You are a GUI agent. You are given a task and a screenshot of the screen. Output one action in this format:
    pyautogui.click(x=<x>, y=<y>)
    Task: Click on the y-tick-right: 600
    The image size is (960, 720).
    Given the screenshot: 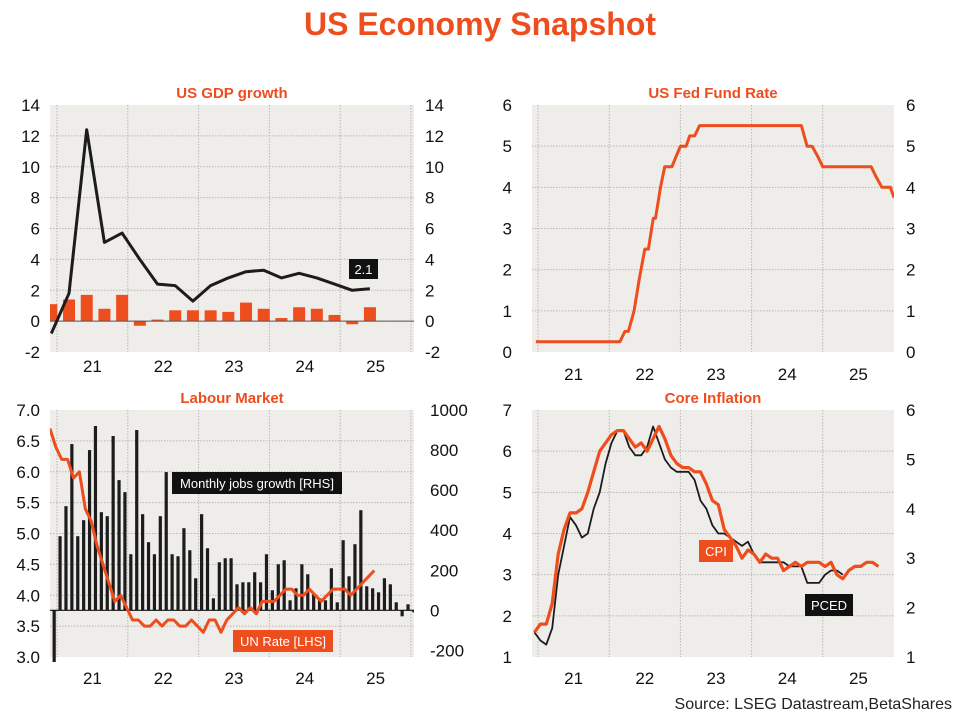 What is the action you would take?
    pyautogui.click(x=444, y=490)
    